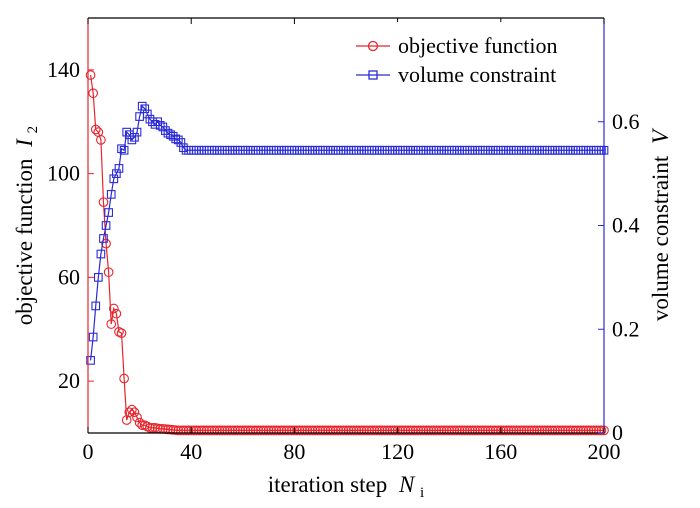 The image size is (700, 508). What do you see at coordinates (327, 484) in the screenshot?
I see `x-axis-title-text: iteration step` at bounding box center [327, 484].